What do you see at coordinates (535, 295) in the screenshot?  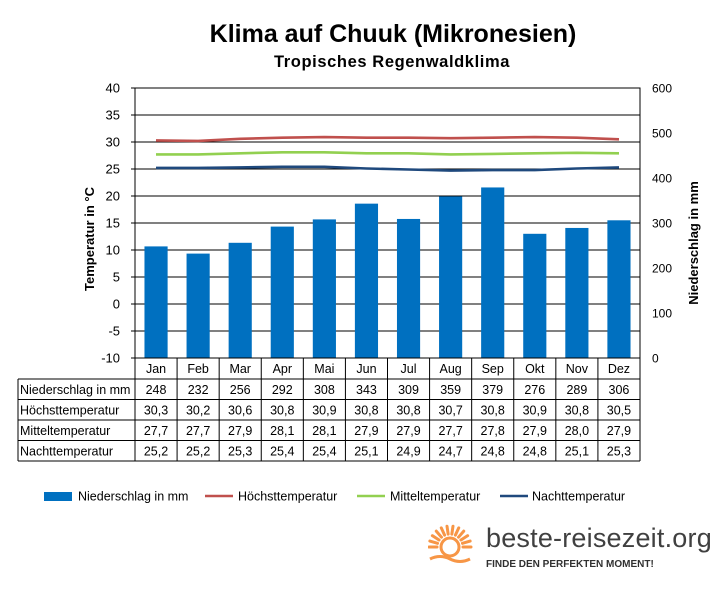 I see `bar-niederschlag-okt` at bounding box center [535, 295].